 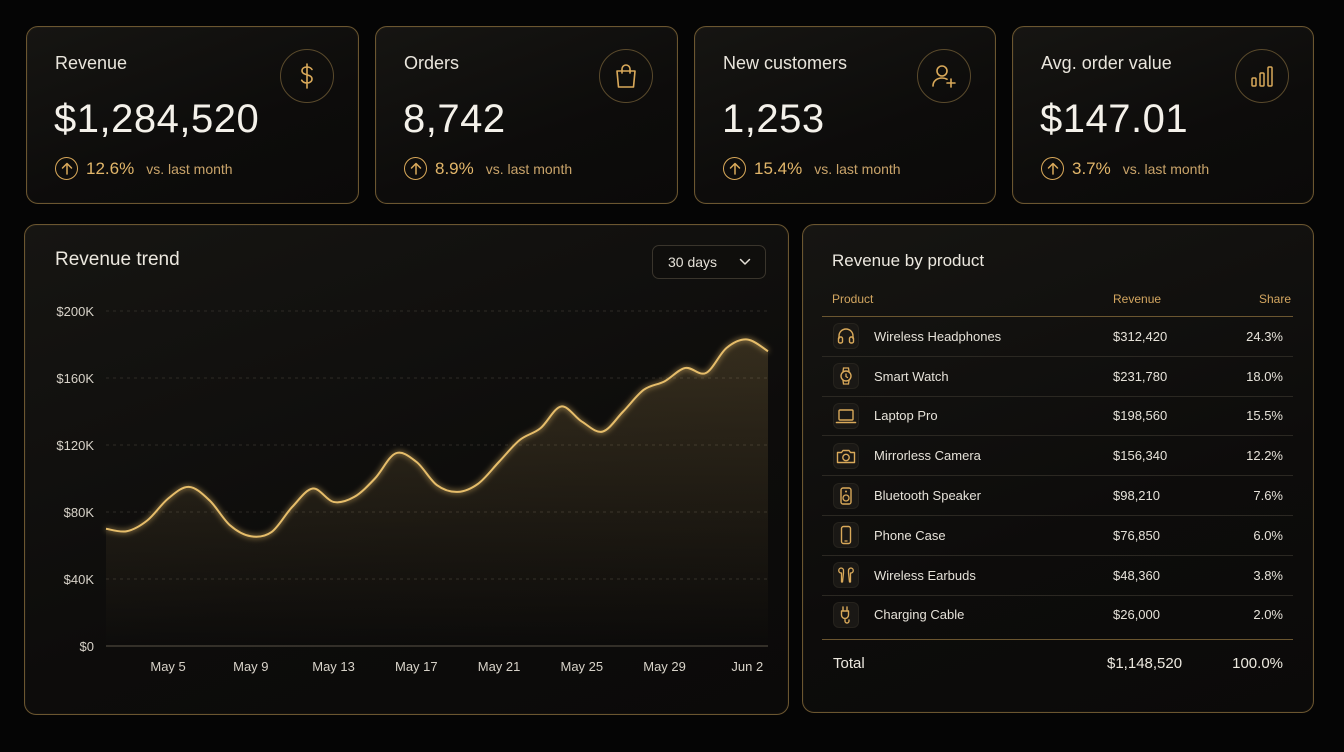 I want to click on watch-icon, so click(x=846, y=376).